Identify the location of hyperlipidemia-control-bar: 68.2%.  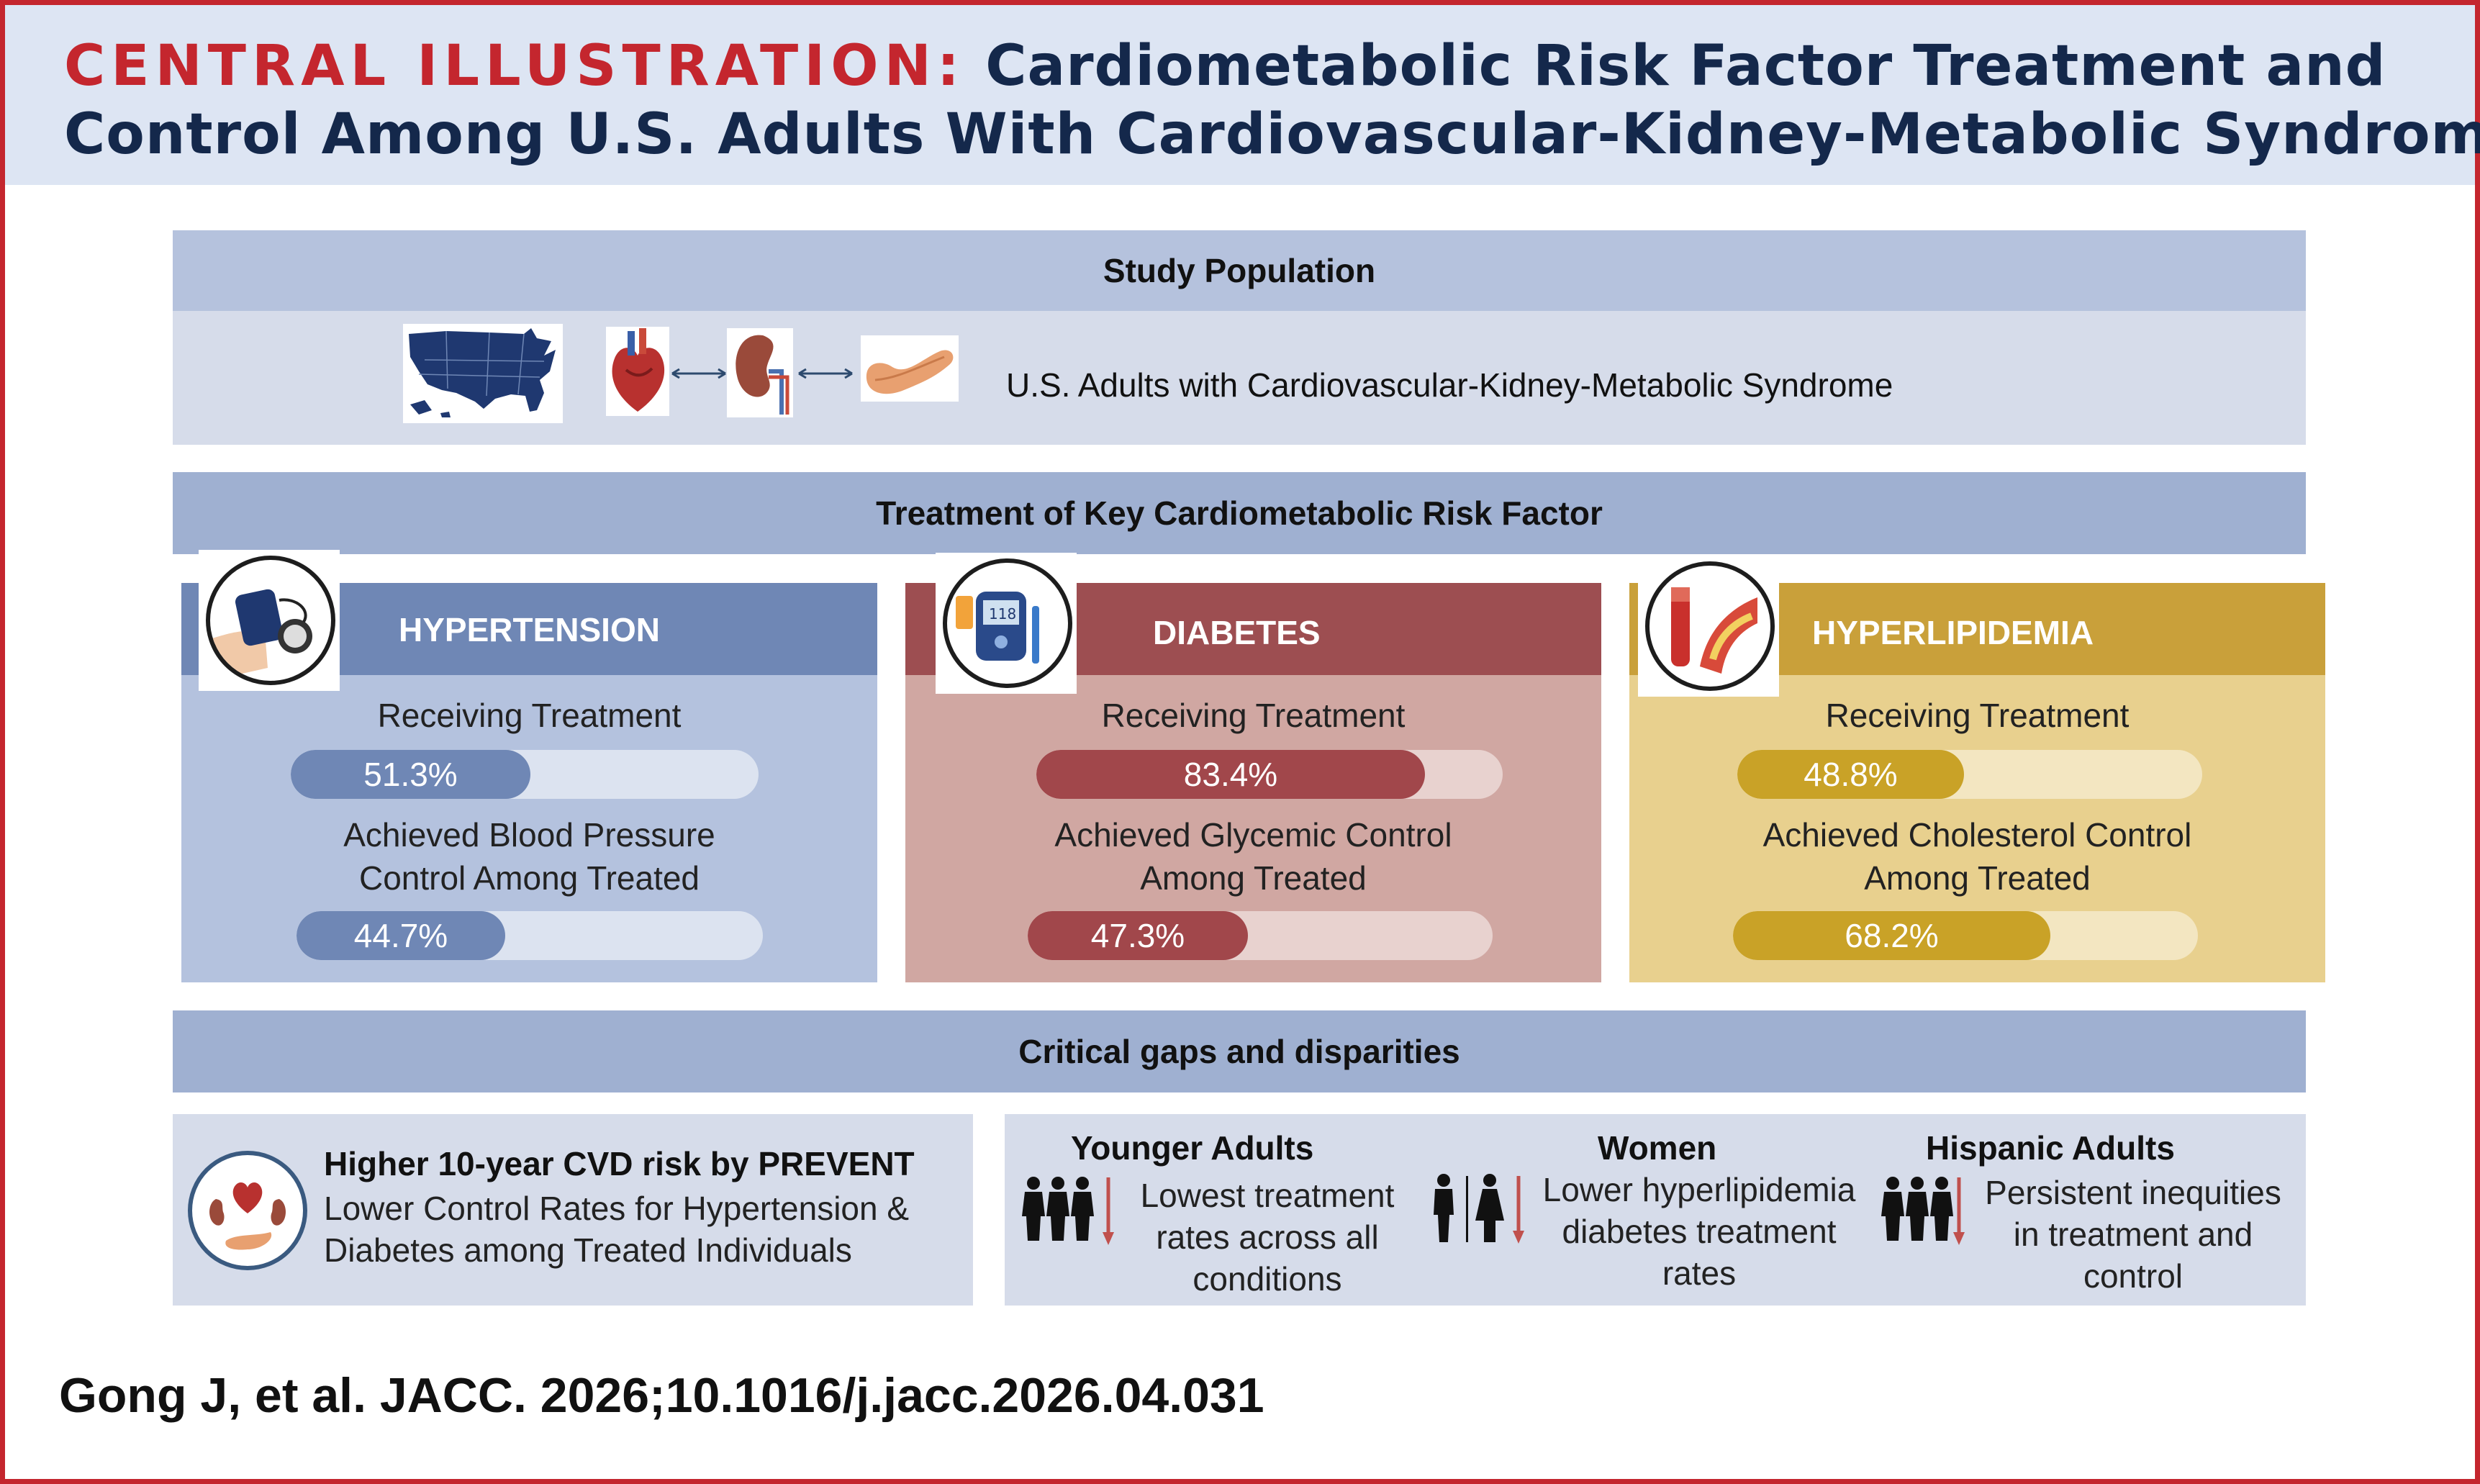
(1891, 935).